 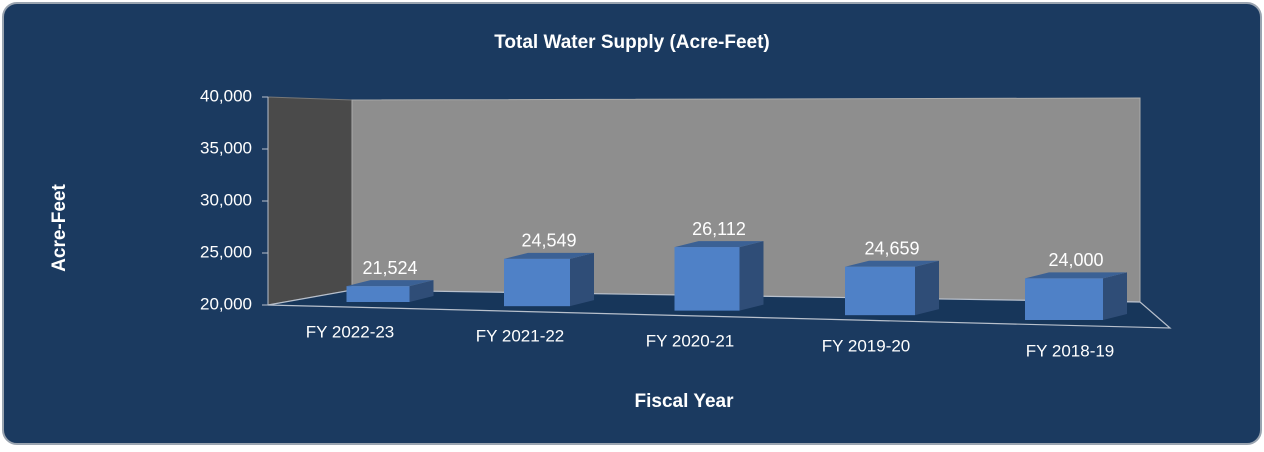 What do you see at coordinates (59, 228) in the screenshot?
I see `y-axis-title: Acre-Feet` at bounding box center [59, 228].